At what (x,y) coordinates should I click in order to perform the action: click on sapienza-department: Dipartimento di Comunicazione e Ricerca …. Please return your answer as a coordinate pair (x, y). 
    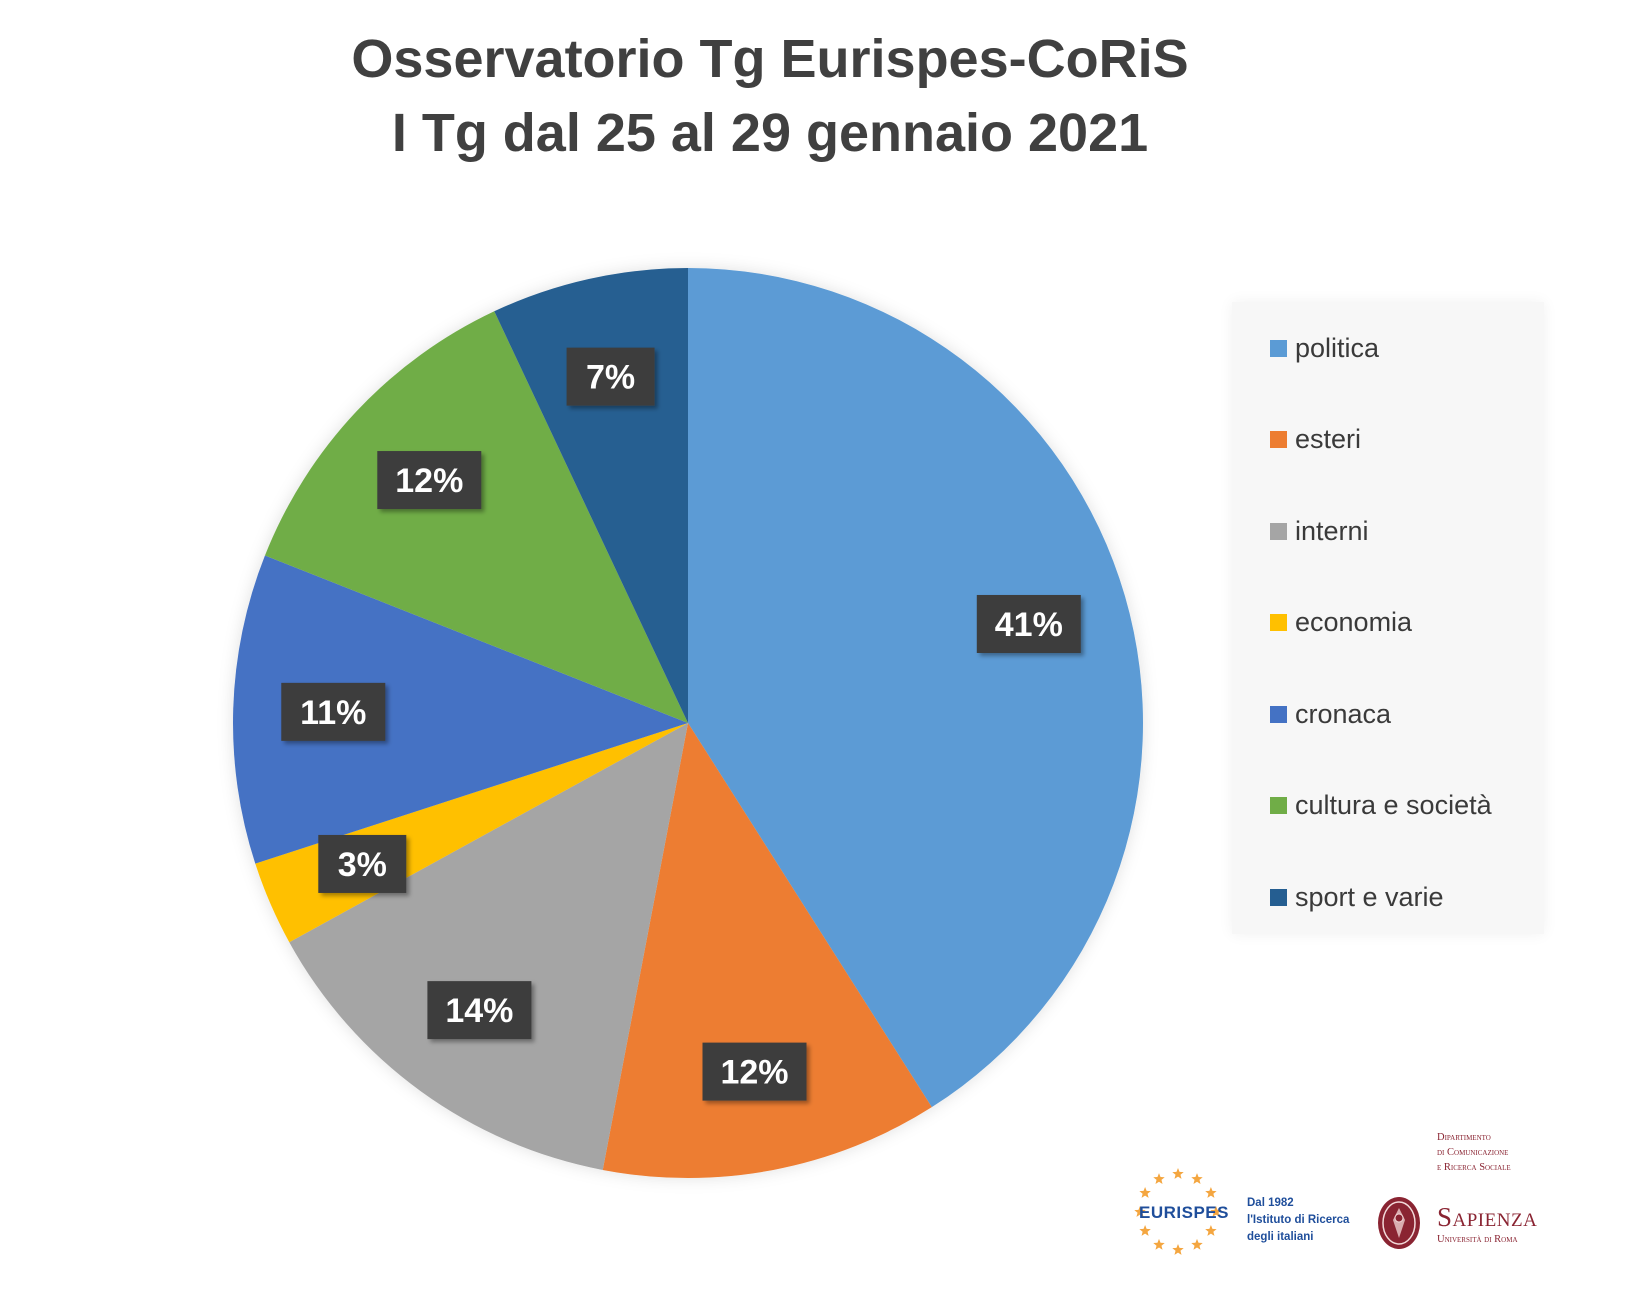
    Looking at the image, I should click on (1497, 1152).